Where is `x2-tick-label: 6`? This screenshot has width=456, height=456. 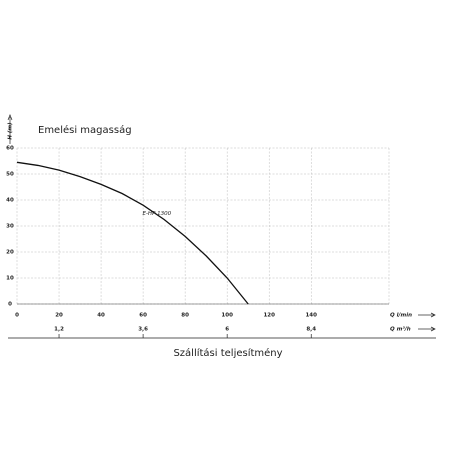 x2-tick-label: 6 is located at coordinates (227, 330).